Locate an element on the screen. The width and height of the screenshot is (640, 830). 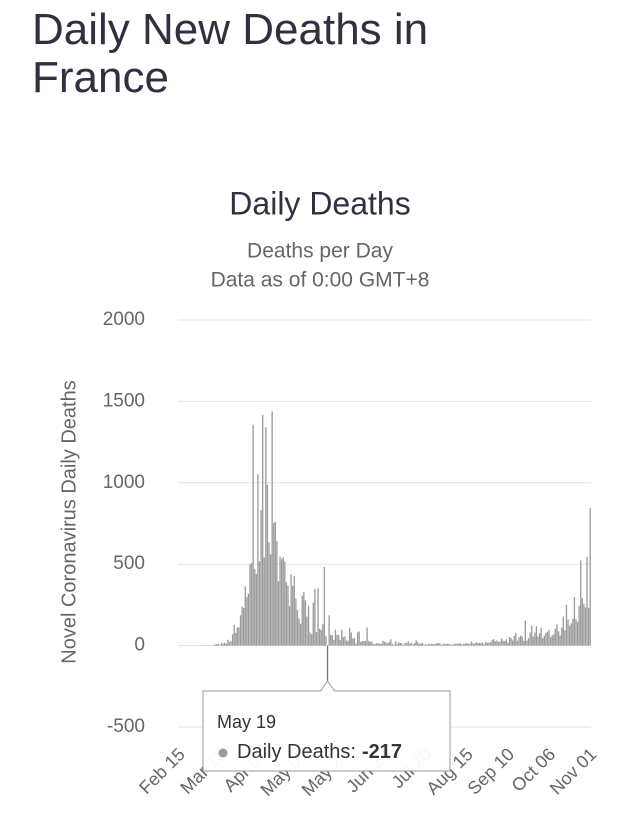
y-tick-label: 1000 is located at coordinates (124, 482).